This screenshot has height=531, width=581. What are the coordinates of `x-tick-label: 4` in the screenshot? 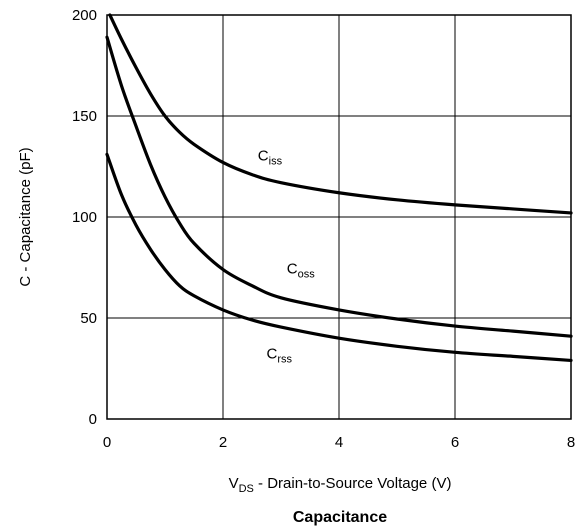 It's located at (339, 442).